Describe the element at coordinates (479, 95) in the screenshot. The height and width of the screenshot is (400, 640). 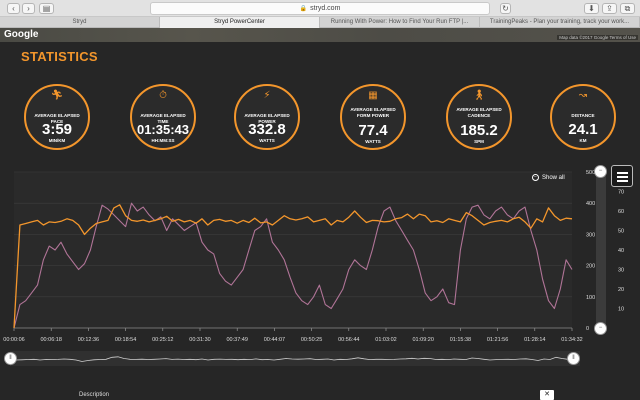
I see `walking-person-icon: 🚶︎` at that location.